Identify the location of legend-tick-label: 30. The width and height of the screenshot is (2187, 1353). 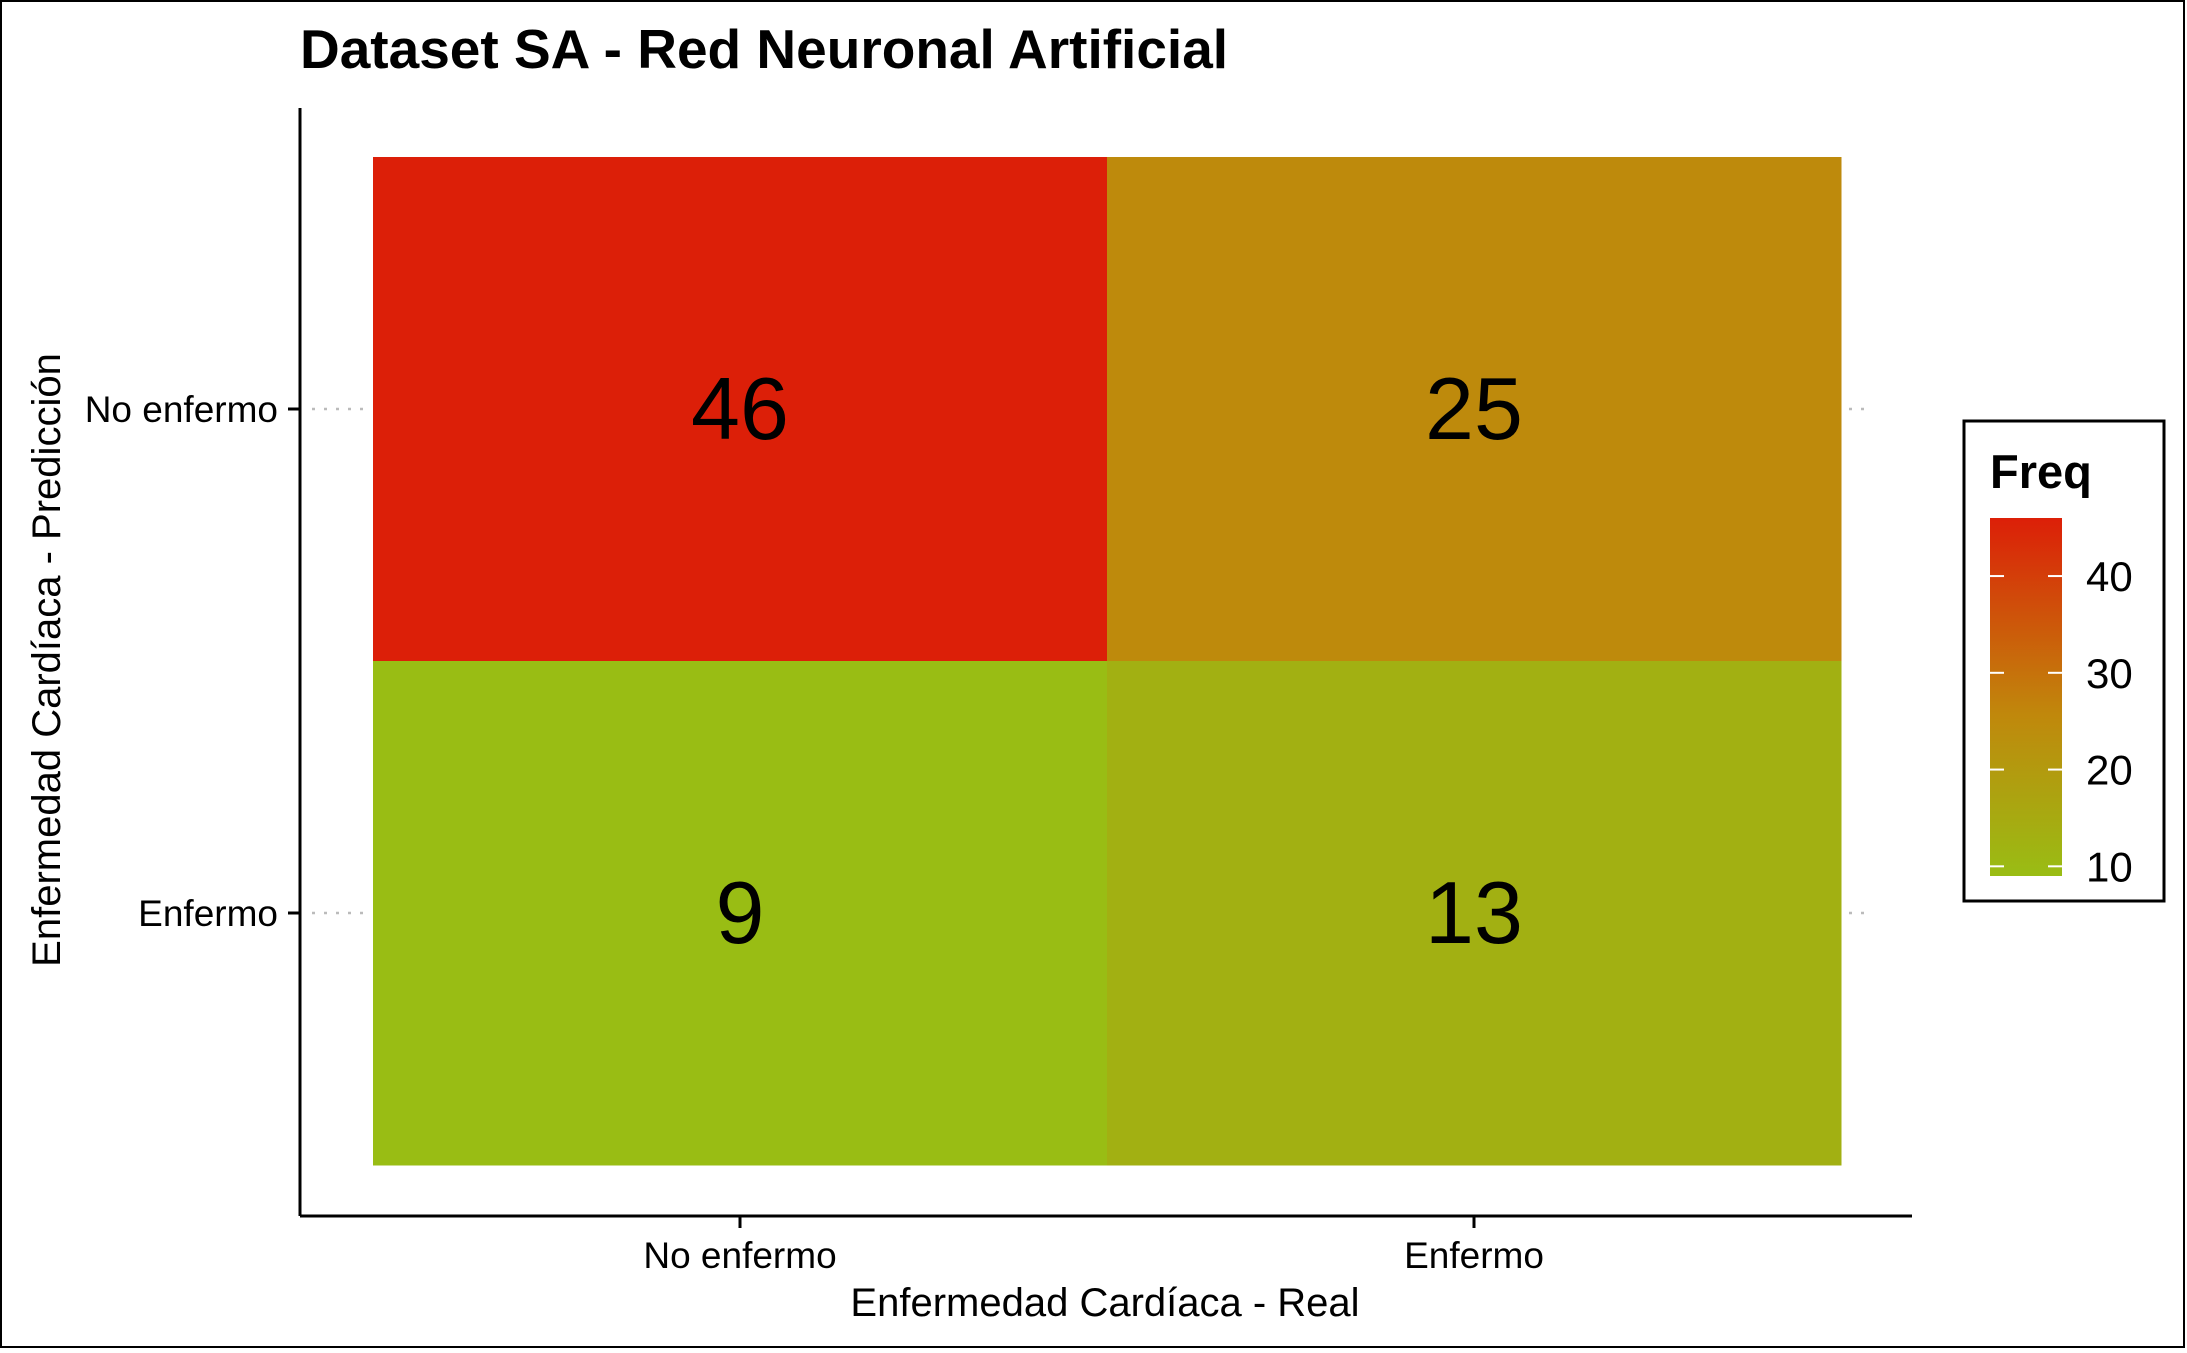
(2109, 673).